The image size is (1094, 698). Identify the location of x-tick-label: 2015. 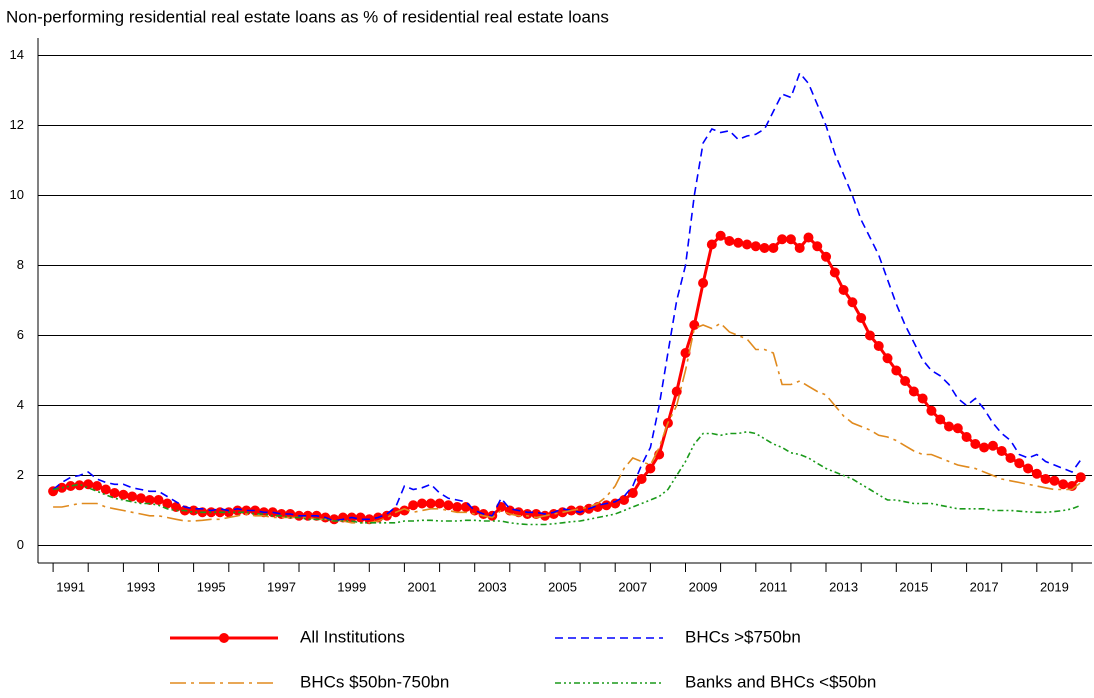
(913, 586).